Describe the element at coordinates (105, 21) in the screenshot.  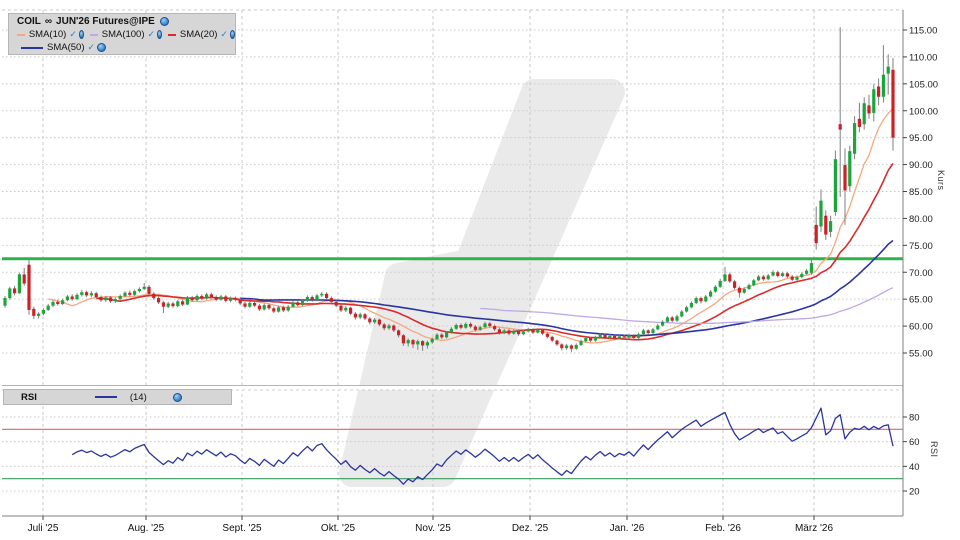
I see `instrument-title: JUN'26 Futures@IPE` at that location.